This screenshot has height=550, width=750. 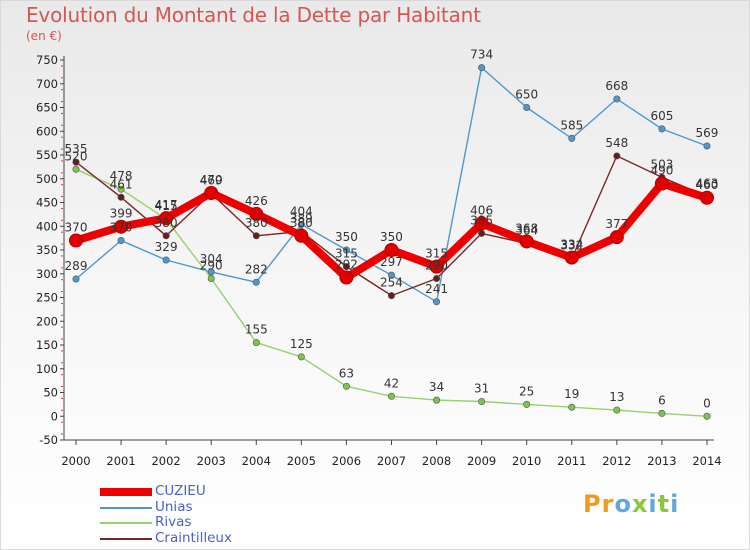 What do you see at coordinates (256, 461) in the screenshot?
I see `x-tick-label: 2004` at bounding box center [256, 461].